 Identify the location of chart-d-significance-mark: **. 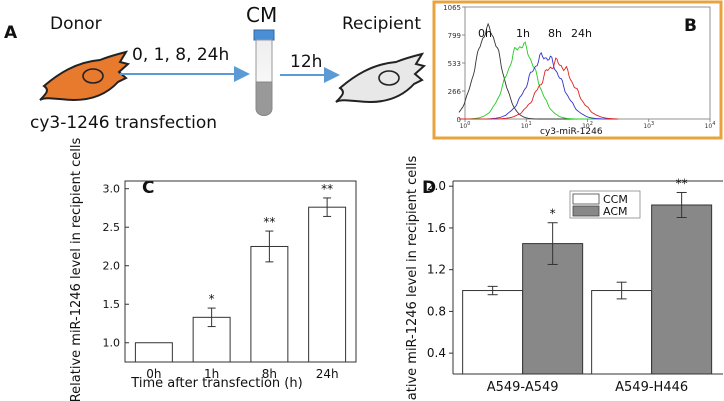
(682, 183).